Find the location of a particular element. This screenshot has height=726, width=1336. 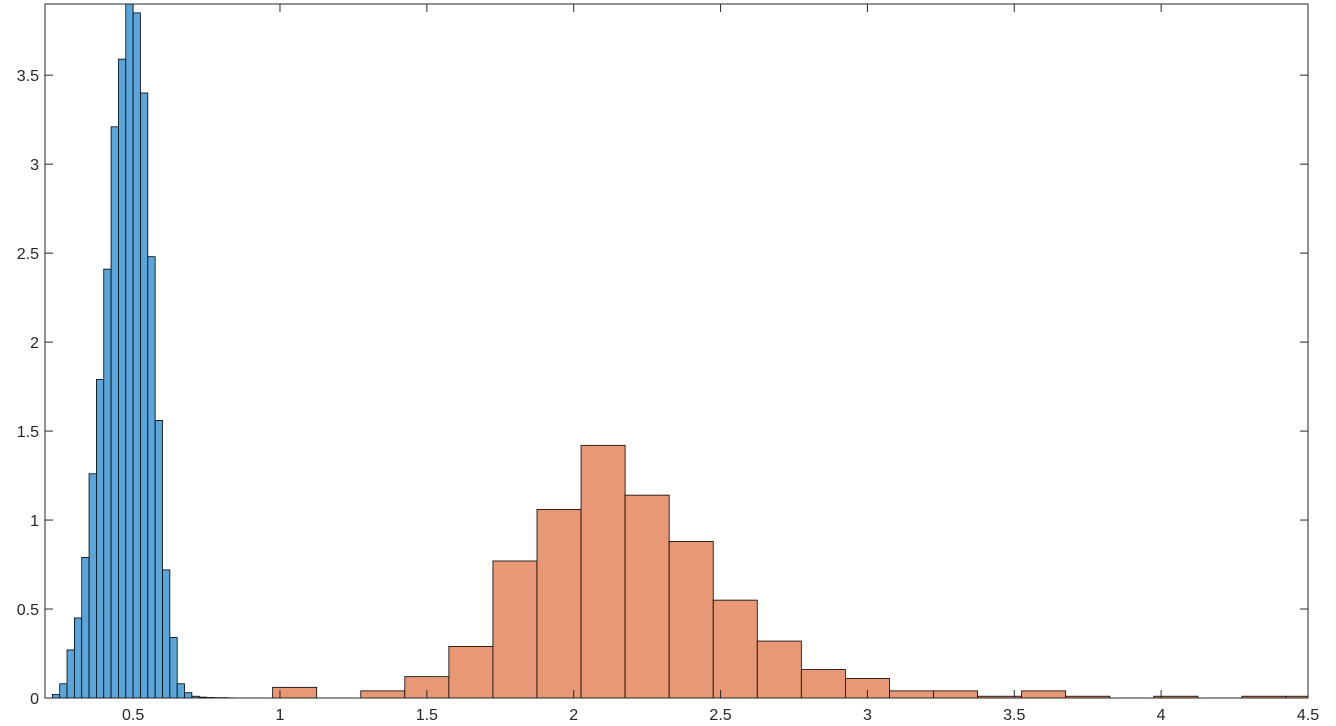

y-tick-label: 0.5 is located at coordinates (28, 610).